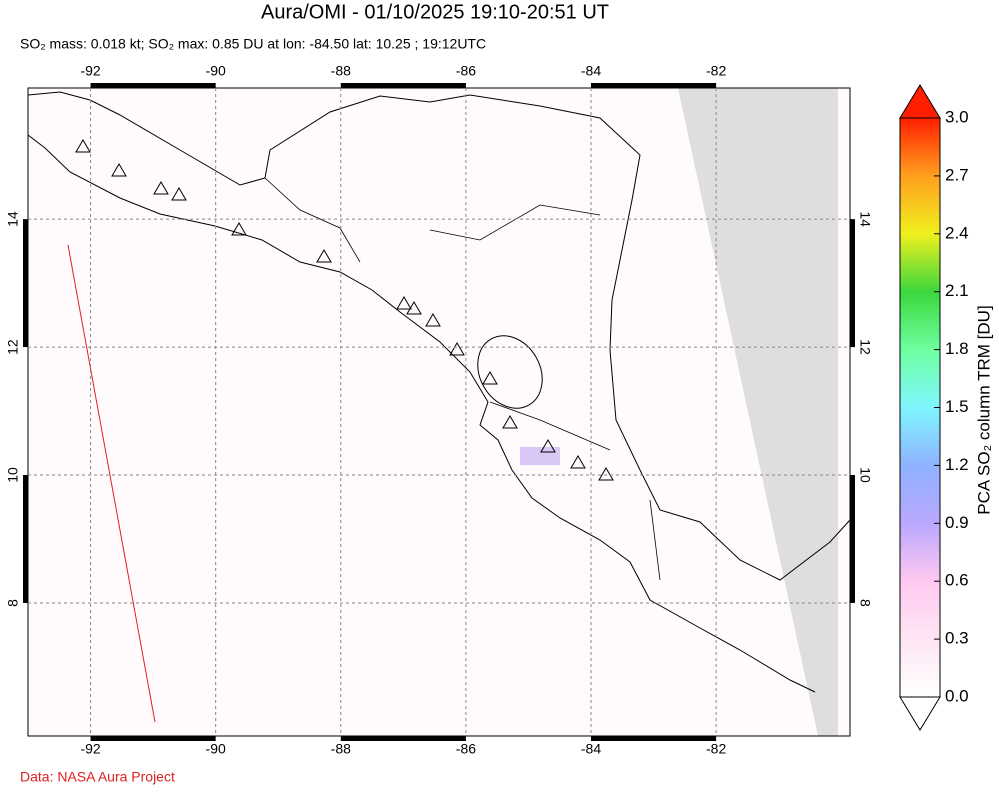 This screenshot has height=805, width=999. I want to click on colorbar-tick-label: 0.6, so click(957, 580).